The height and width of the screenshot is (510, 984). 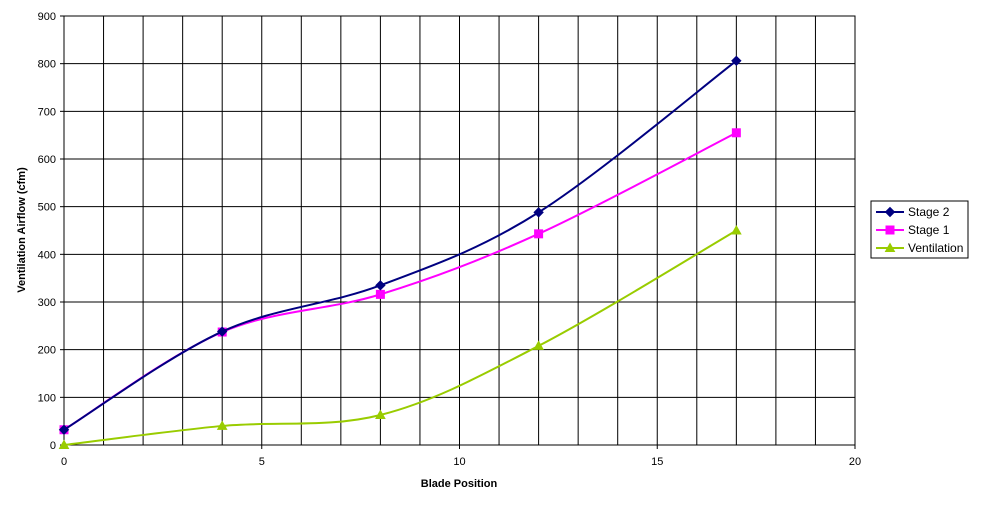 What do you see at coordinates (890, 247) in the screenshot?
I see `legend-marker-ventilation` at bounding box center [890, 247].